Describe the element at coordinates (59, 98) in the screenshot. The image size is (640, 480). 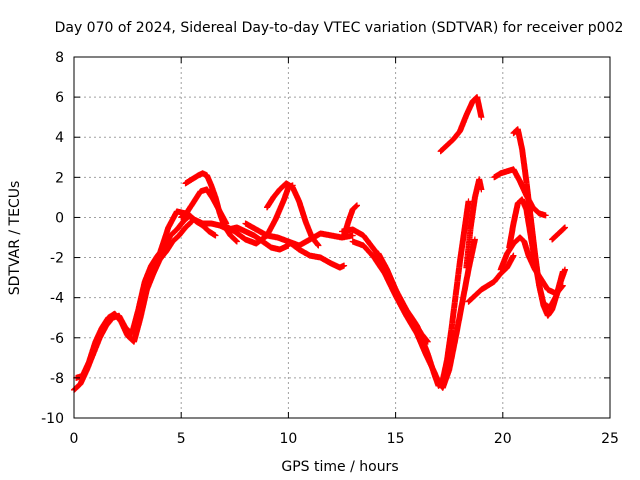
I see `y-tick-label: 6` at that location.